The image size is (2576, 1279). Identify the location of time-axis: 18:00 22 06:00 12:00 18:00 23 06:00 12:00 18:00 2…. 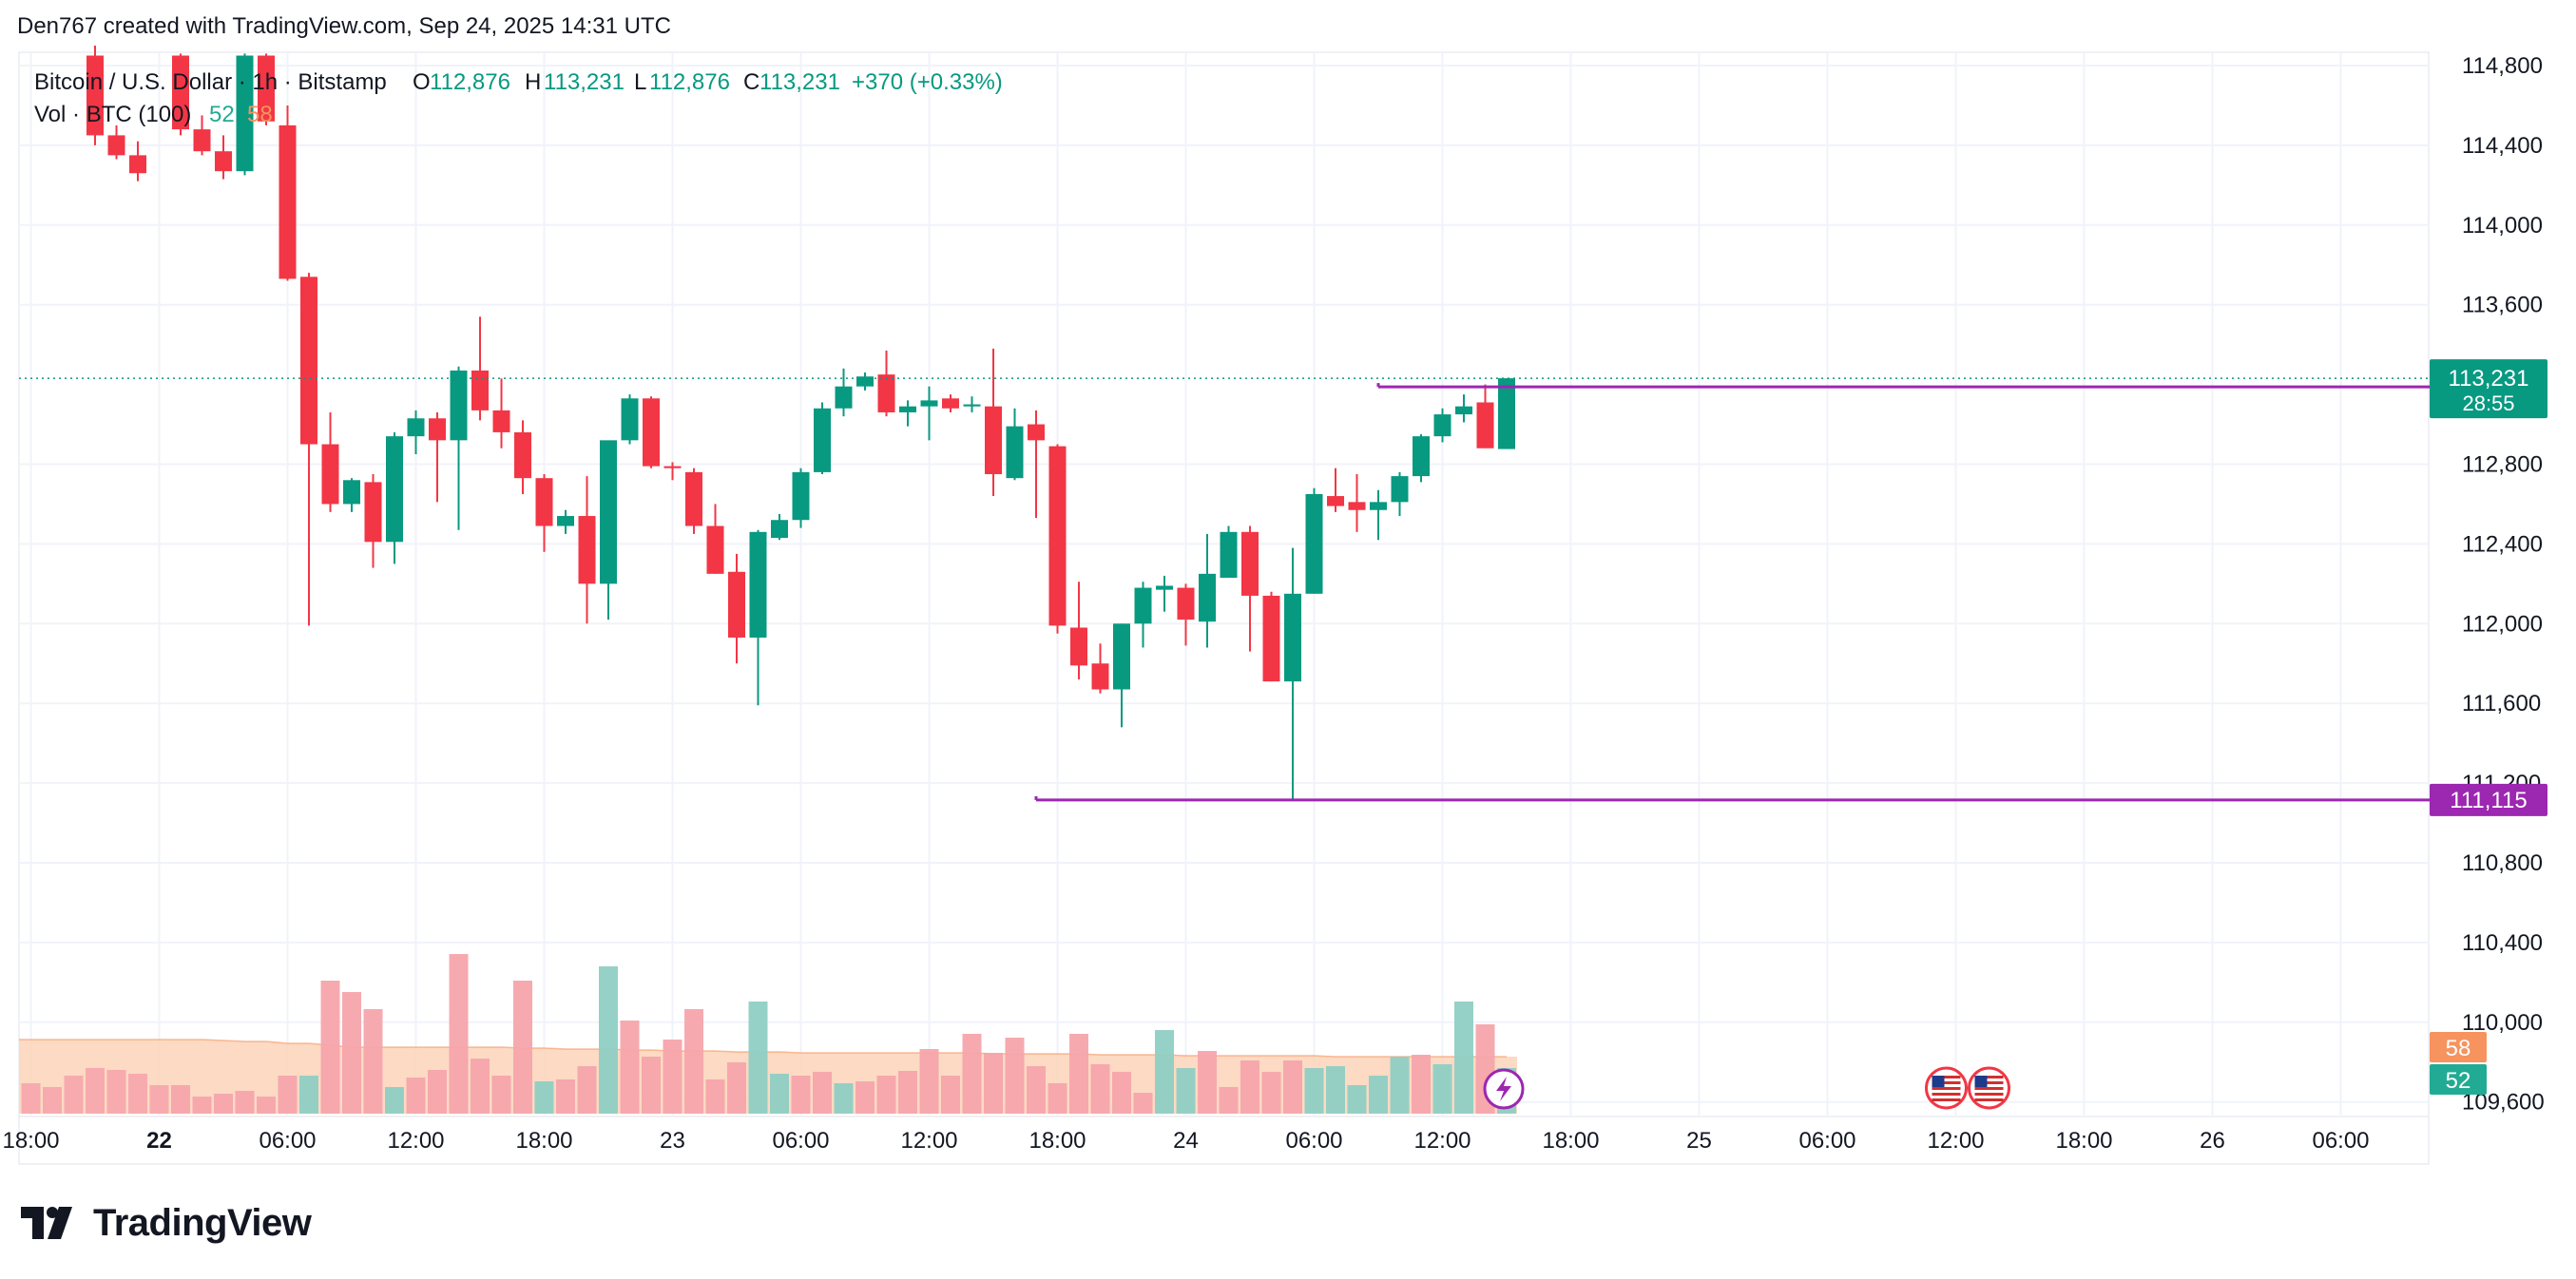
(1185, 1141).